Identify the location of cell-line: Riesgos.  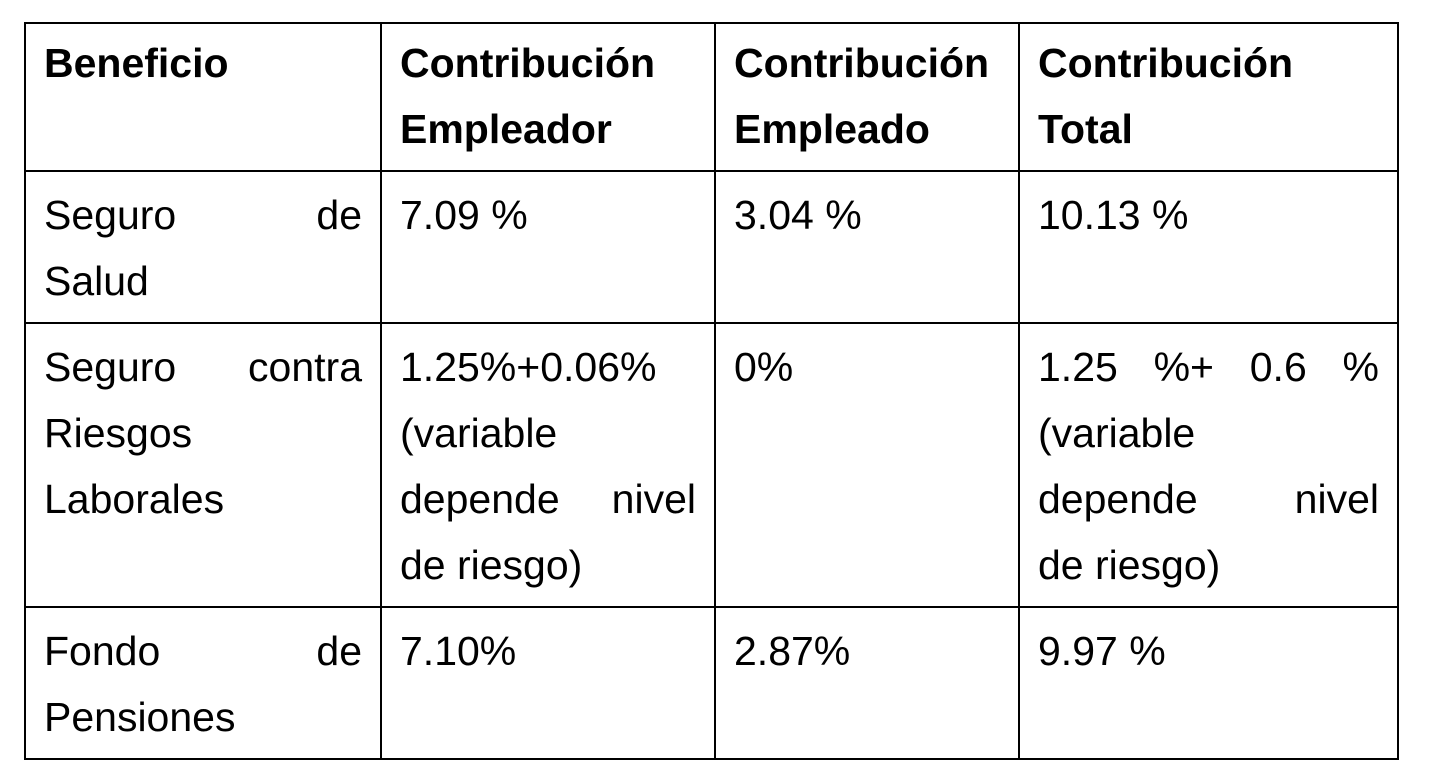
(118, 433).